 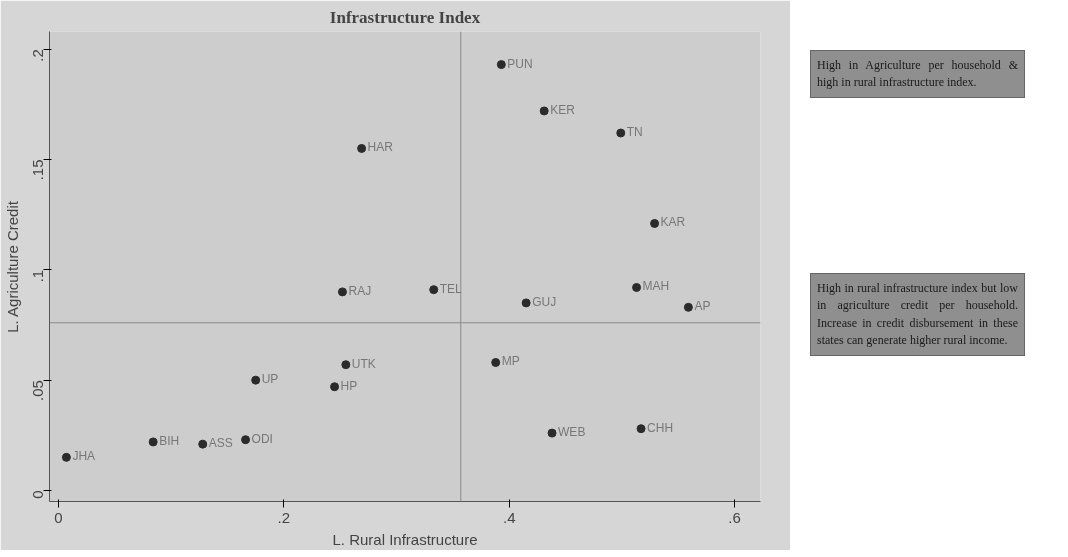 What do you see at coordinates (38, 390) in the screenshot?
I see `y-tick-label: .05` at bounding box center [38, 390].